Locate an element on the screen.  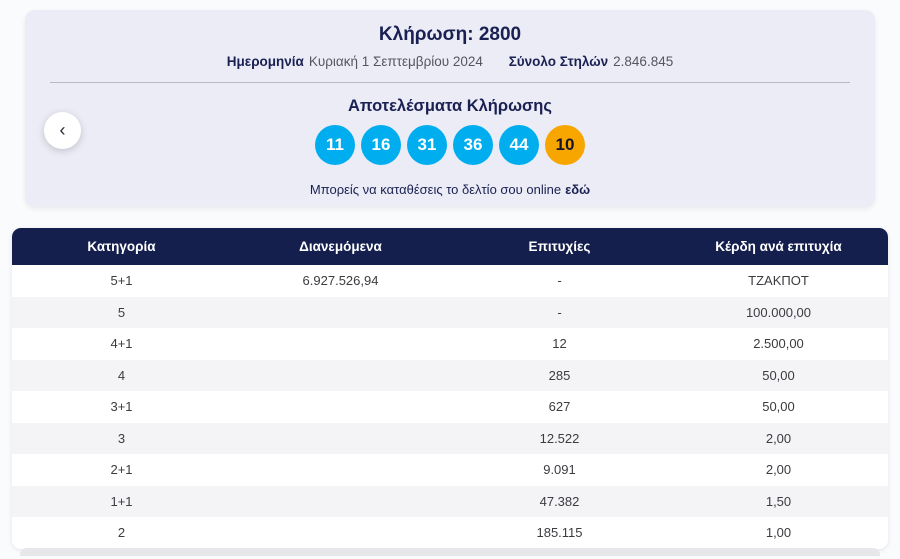
winning-number-ball: 11 is located at coordinates (335, 145).